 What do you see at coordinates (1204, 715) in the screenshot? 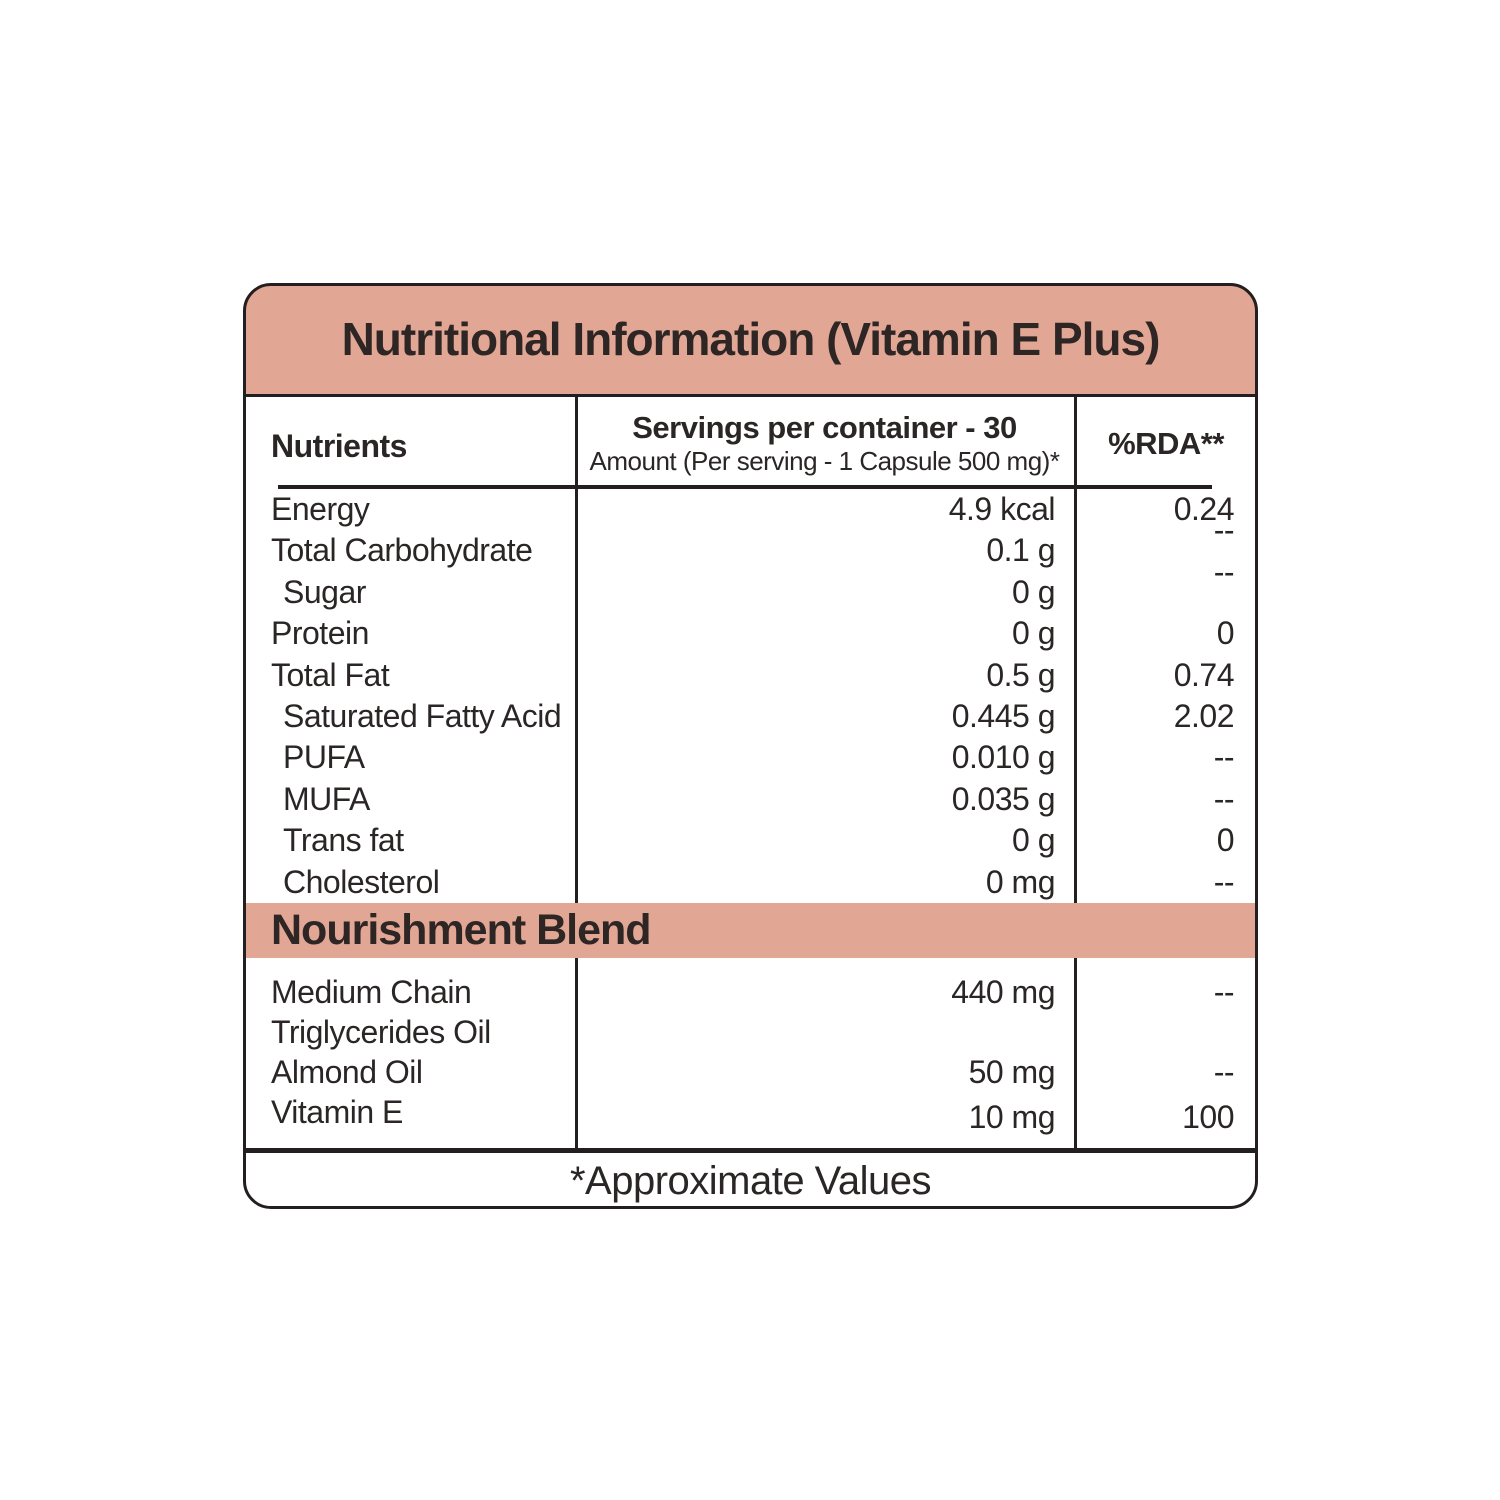
I see `nutrient-rda: 2.02` at bounding box center [1204, 715].